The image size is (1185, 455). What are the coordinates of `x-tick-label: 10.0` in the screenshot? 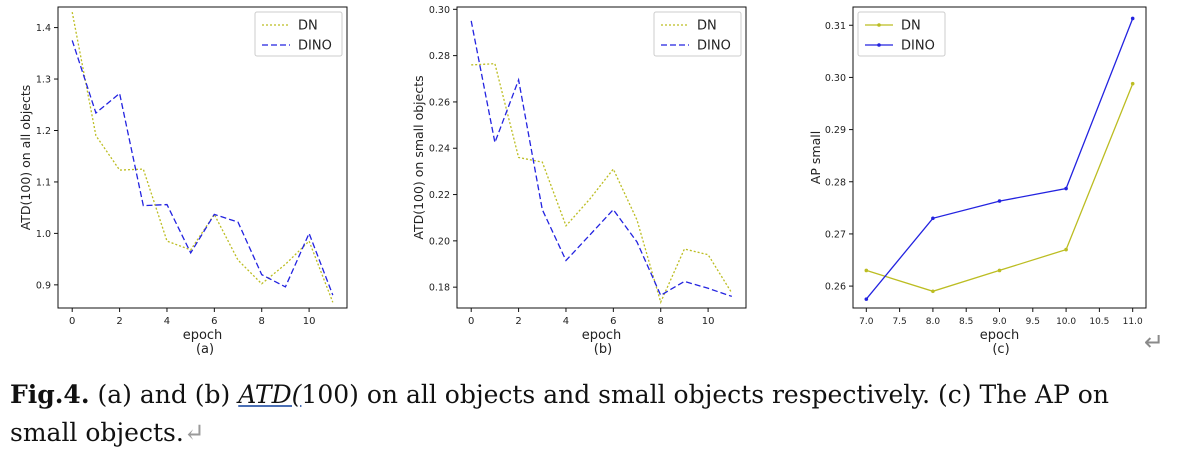 It's located at (1066, 322).